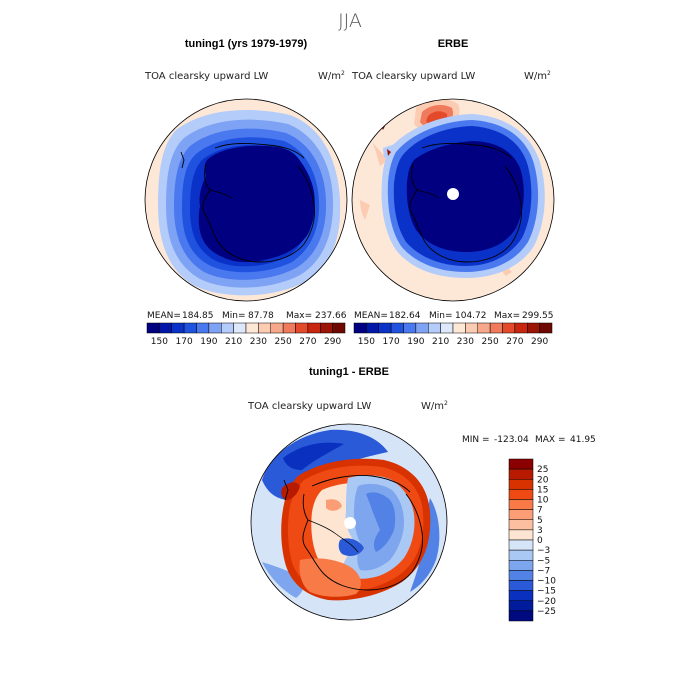 The width and height of the screenshot is (700, 700). Describe the element at coordinates (164, 316) in the screenshot. I see `svg-text: MEAN=` at that location.